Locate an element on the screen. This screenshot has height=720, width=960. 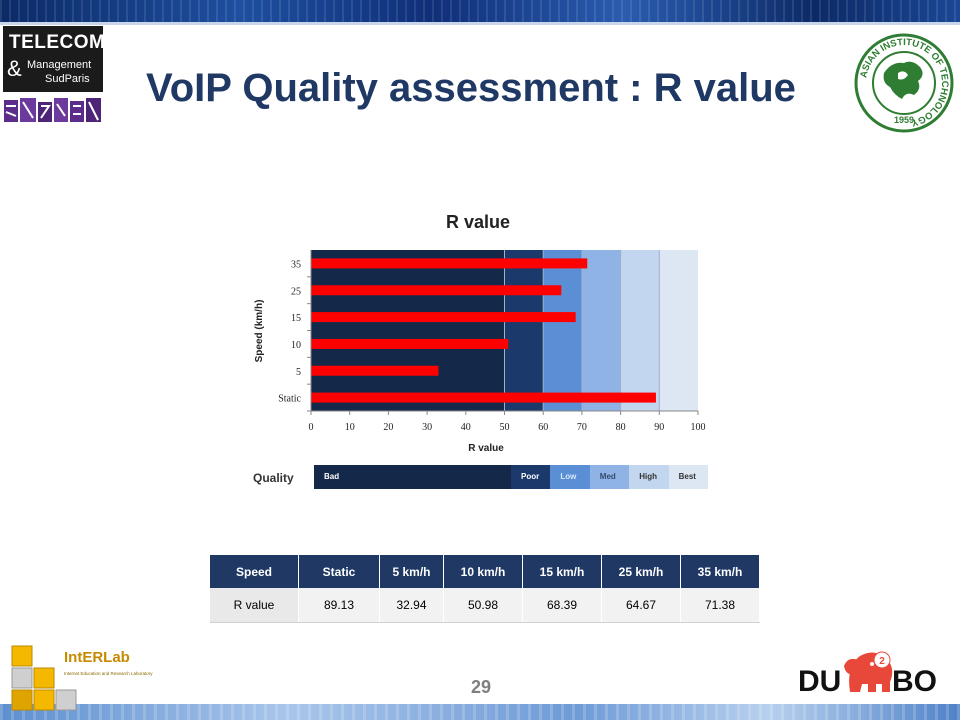
y-tick-label: 15 is located at coordinates (296, 318).